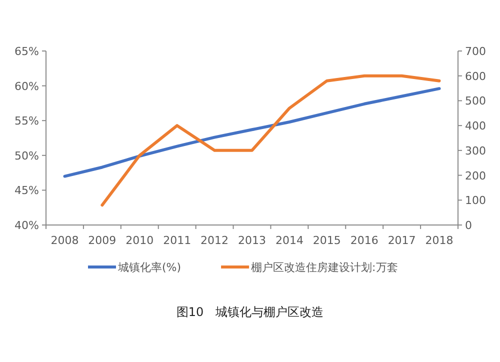 The height and width of the screenshot is (362, 500). Describe the element at coordinates (475, 175) in the screenshot. I see `y2-tick-label: 200` at that location.